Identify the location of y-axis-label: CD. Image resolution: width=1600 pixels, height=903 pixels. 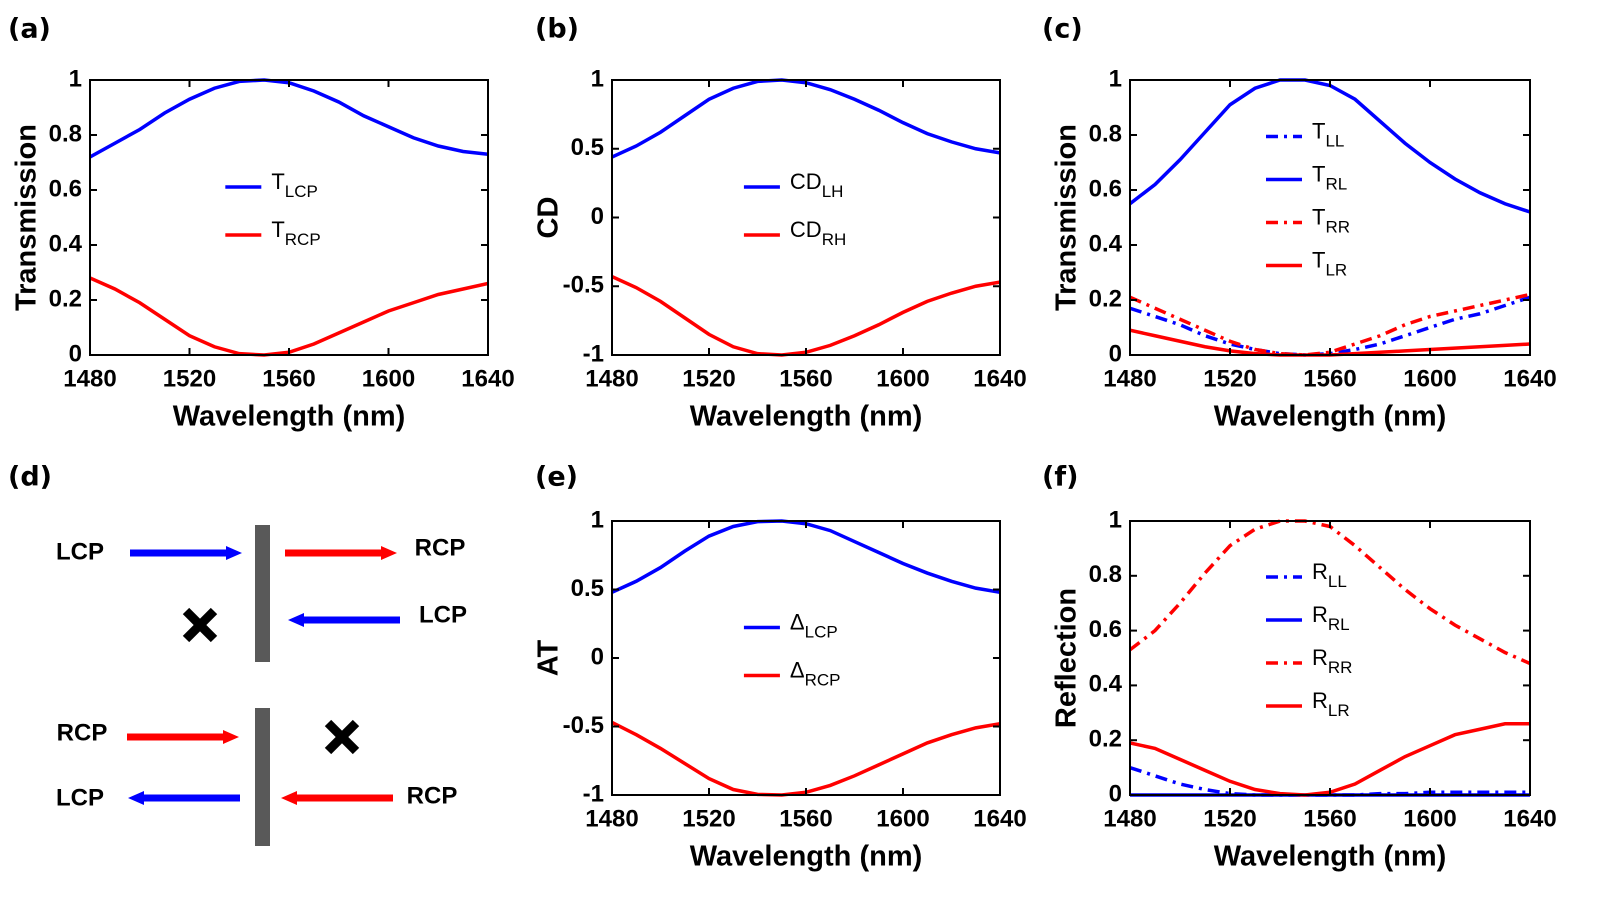
(549, 218).